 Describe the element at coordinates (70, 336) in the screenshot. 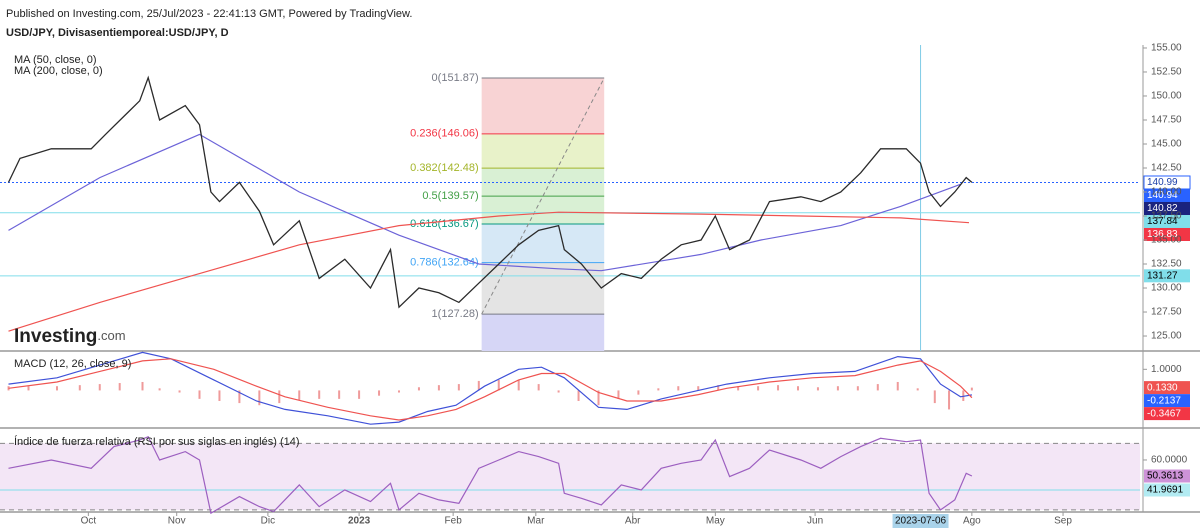

I see `logo: Investing.com` at that location.